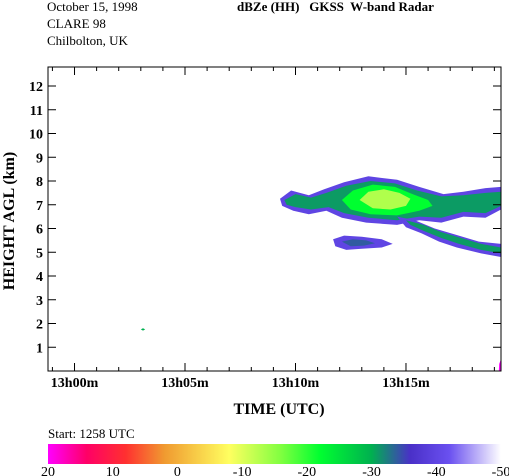 The width and height of the screenshot is (509, 476). Describe the element at coordinates (296, 383) in the screenshot. I see `x-tick-label: 13h10m` at that location.